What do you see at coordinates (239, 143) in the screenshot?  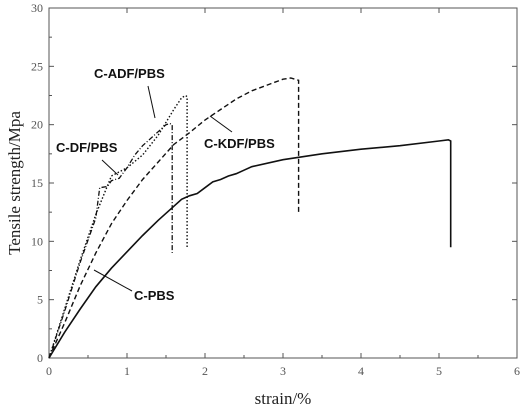 I see `series-label: C-KDF/PBS` at bounding box center [239, 143].